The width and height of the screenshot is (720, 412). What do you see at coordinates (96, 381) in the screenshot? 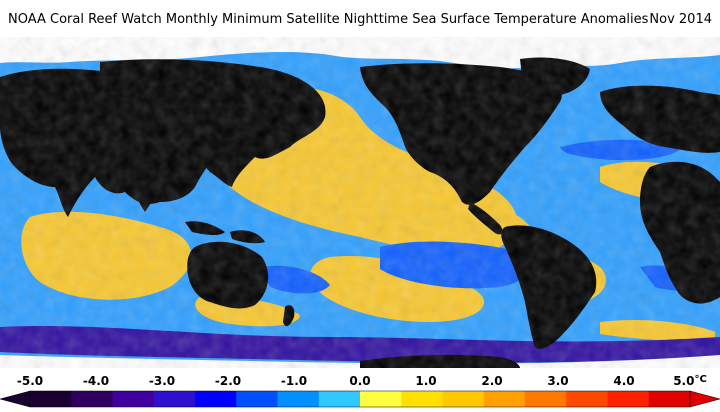
I see `colorbar-tick-label: -4.0` at bounding box center [96, 381].